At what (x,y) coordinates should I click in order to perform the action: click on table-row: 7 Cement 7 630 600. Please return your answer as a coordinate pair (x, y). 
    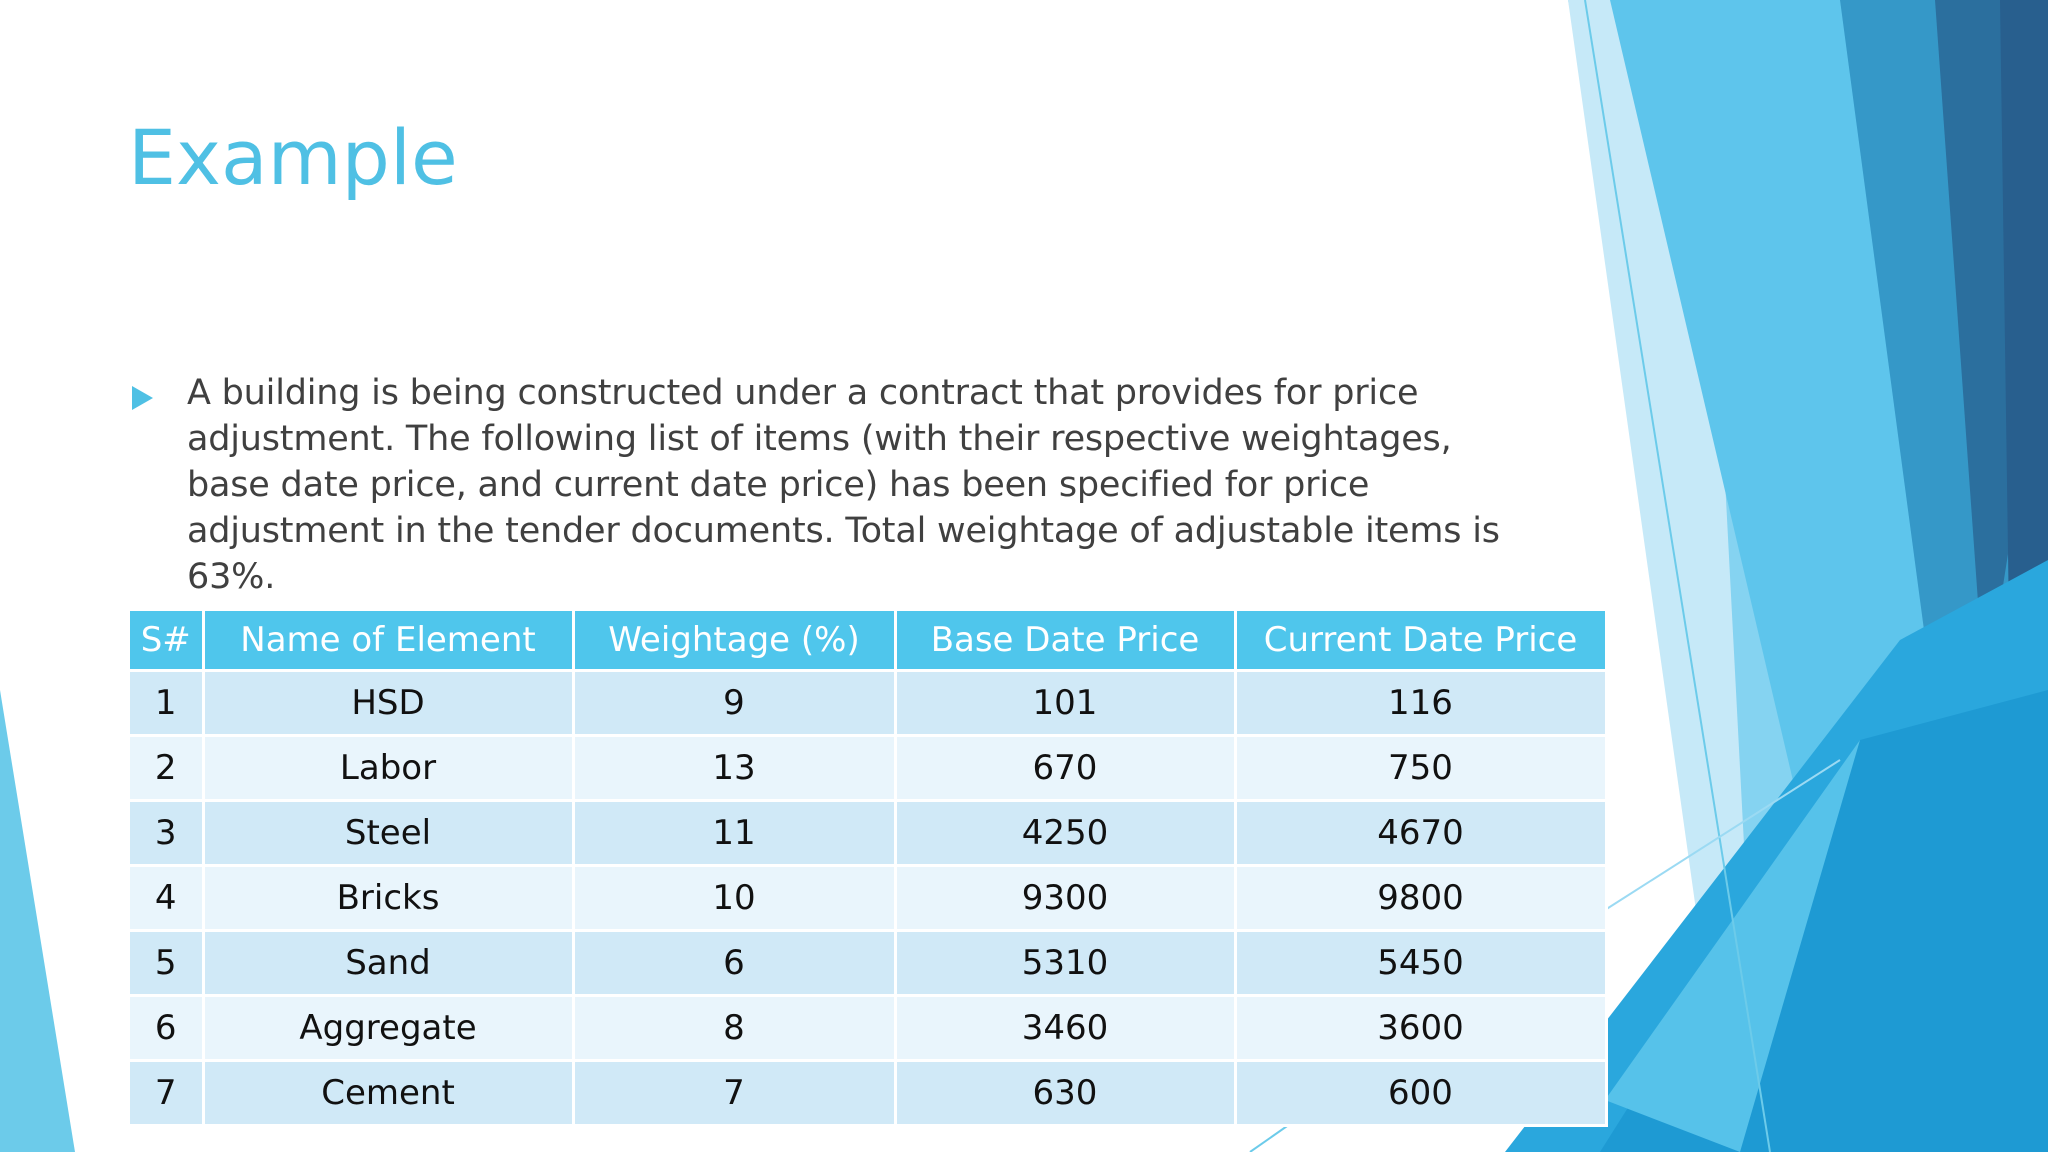
    Looking at the image, I should click on (869, 1093).